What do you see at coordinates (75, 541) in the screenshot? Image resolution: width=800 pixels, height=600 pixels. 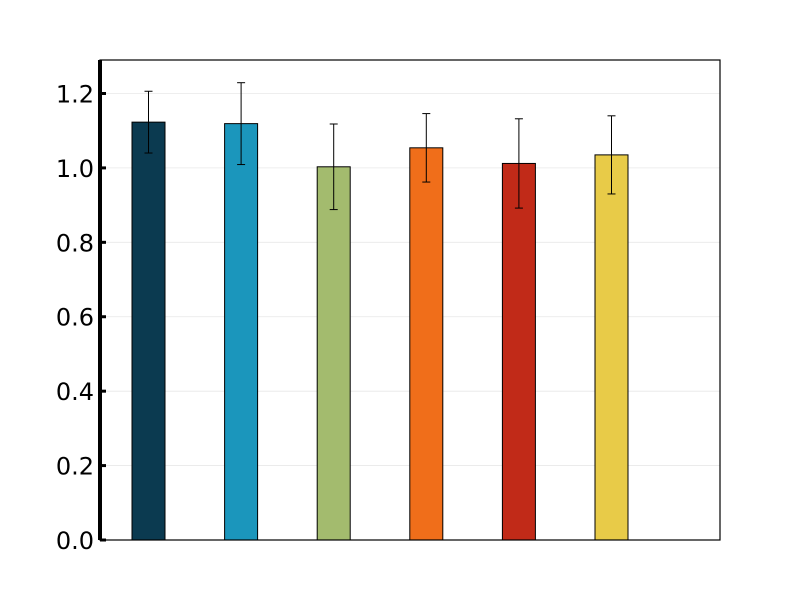 I see `y-tick-label: 0.0` at bounding box center [75, 541].